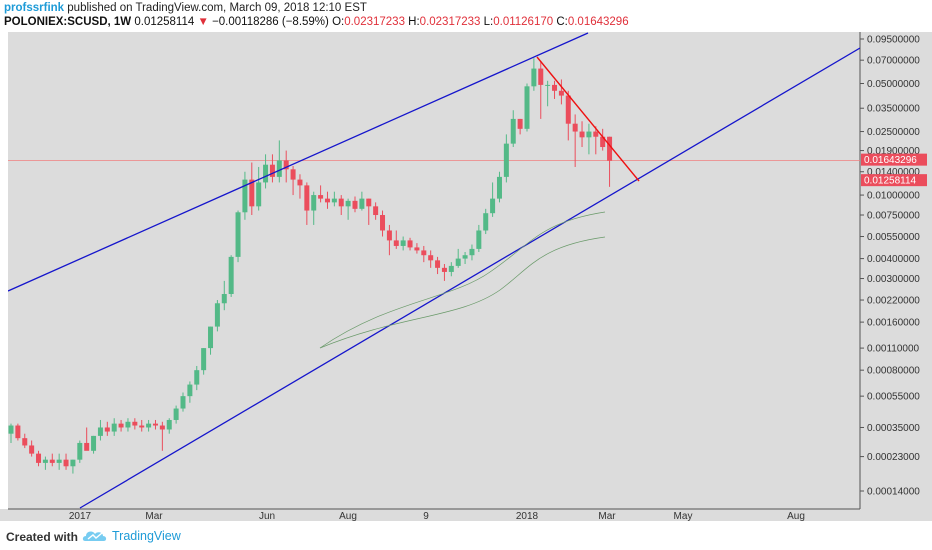  What do you see at coordinates (146, 536) in the screenshot?
I see `tradingview-brand-link: TradingView` at bounding box center [146, 536].